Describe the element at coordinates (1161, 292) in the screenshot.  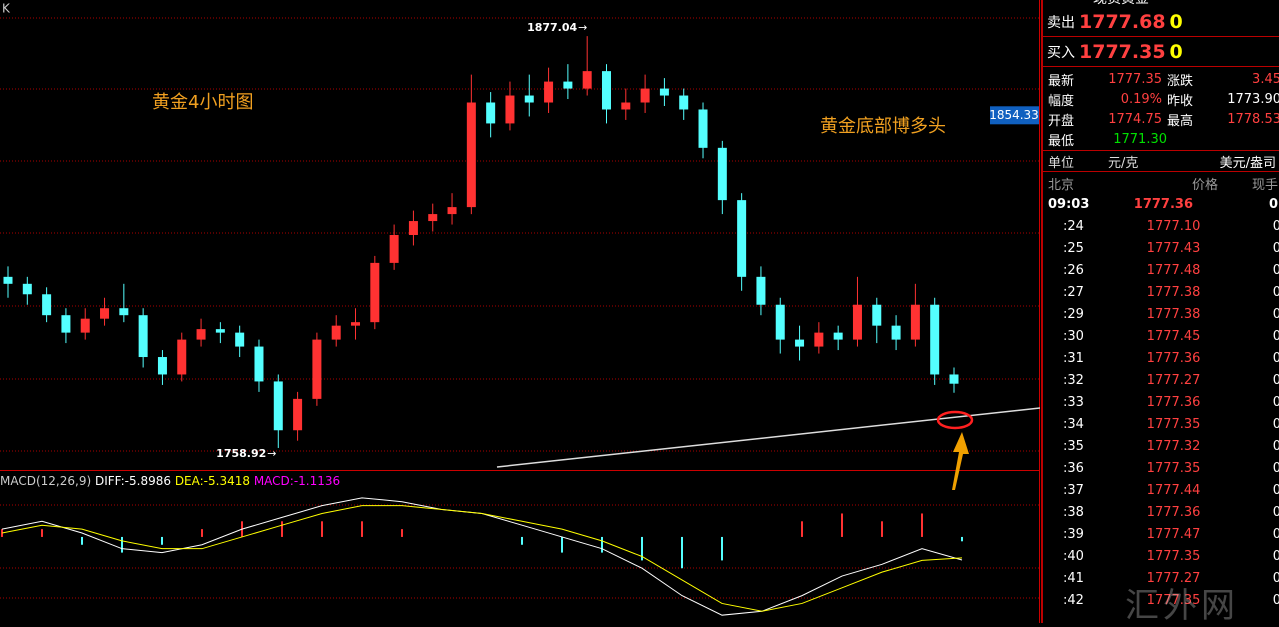
I see `panel-row: :27 1777.38 0` at that location.